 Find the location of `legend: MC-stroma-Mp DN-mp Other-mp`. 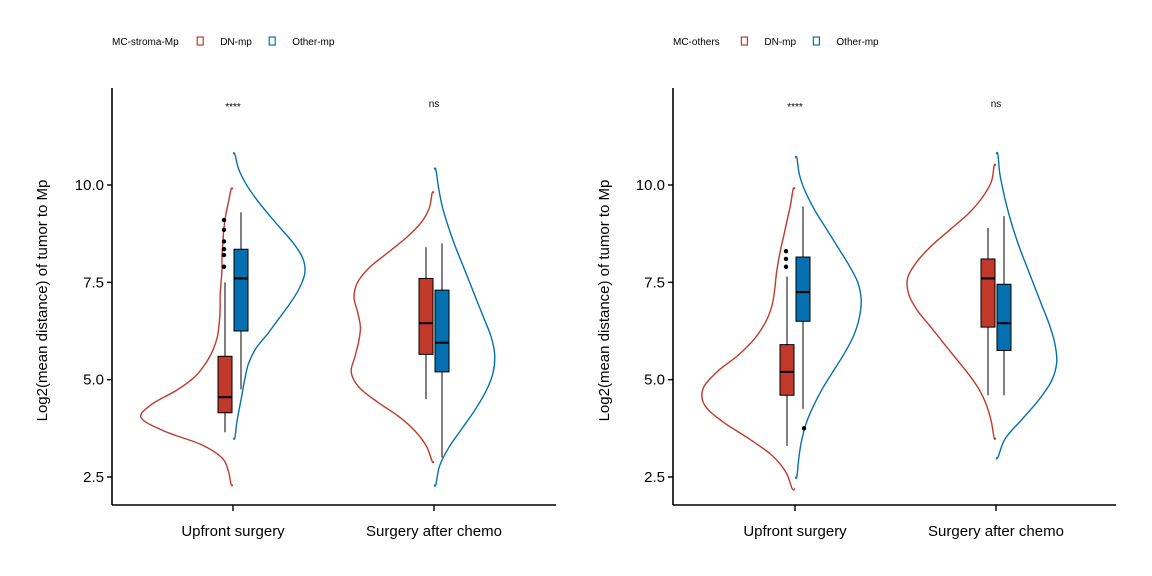

legend: MC-stroma-Mp DN-mp Other-mp is located at coordinates (223, 42).